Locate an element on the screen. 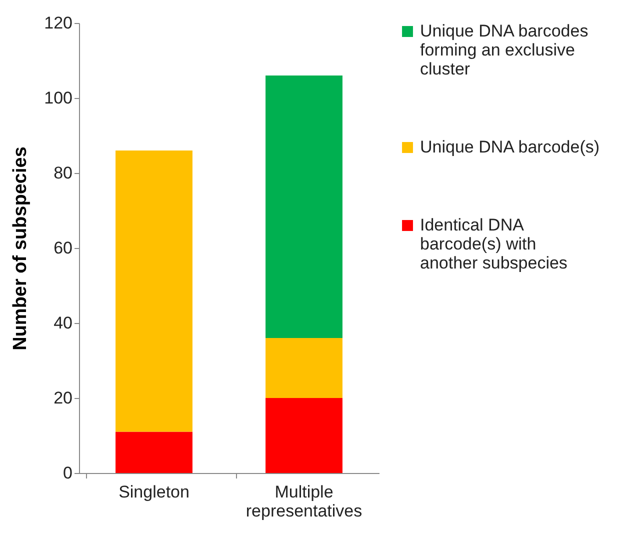 The width and height of the screenshot is (640, 551). y-tick-label: 120 is located at coordinates (58, 23).